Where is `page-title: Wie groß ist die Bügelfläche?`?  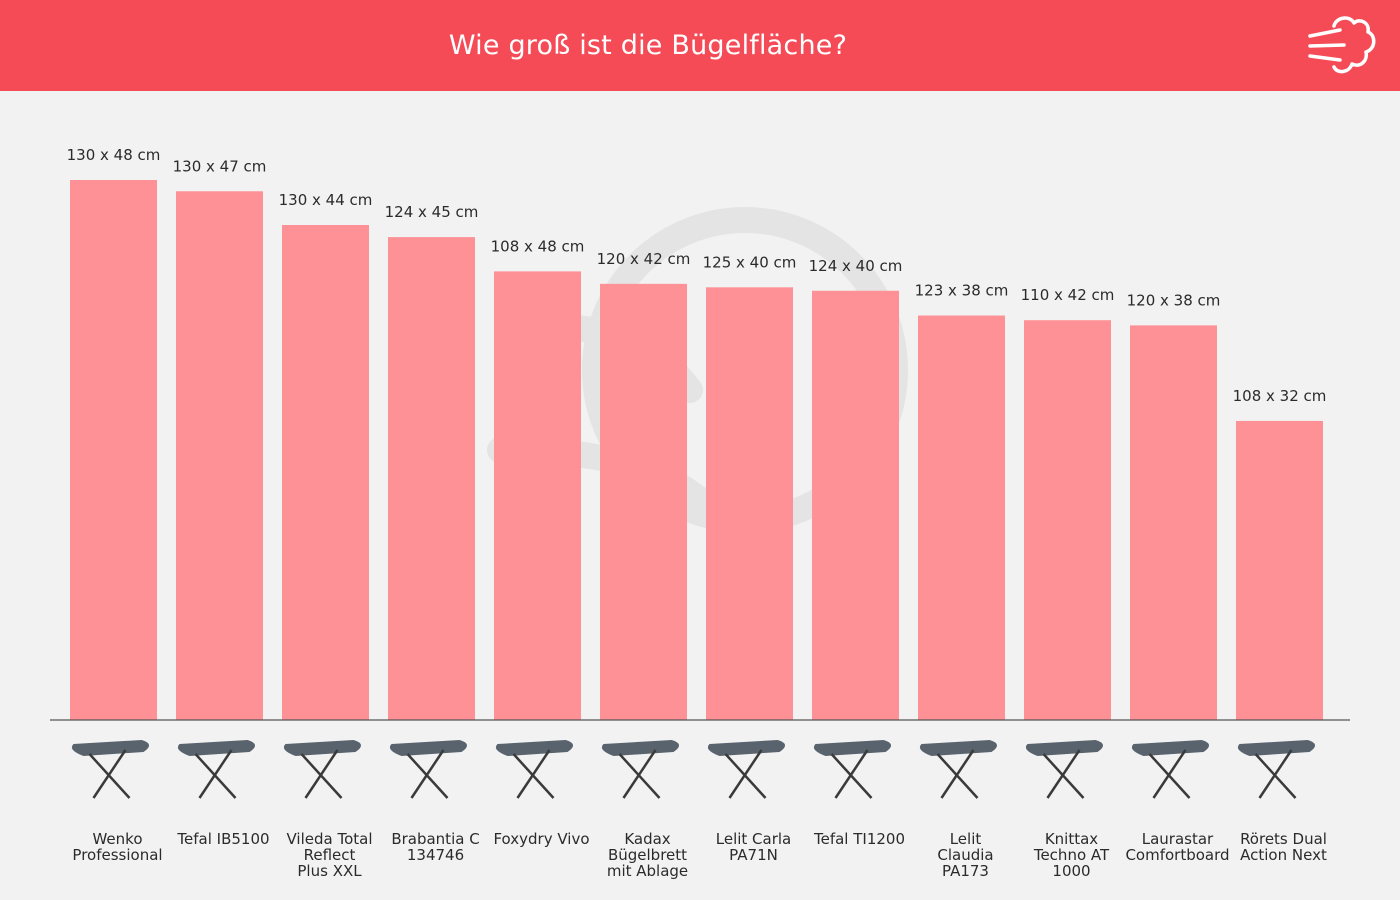
page-title: Wie groß ist die Bügelfläche? is located at coordinates (648, 45).